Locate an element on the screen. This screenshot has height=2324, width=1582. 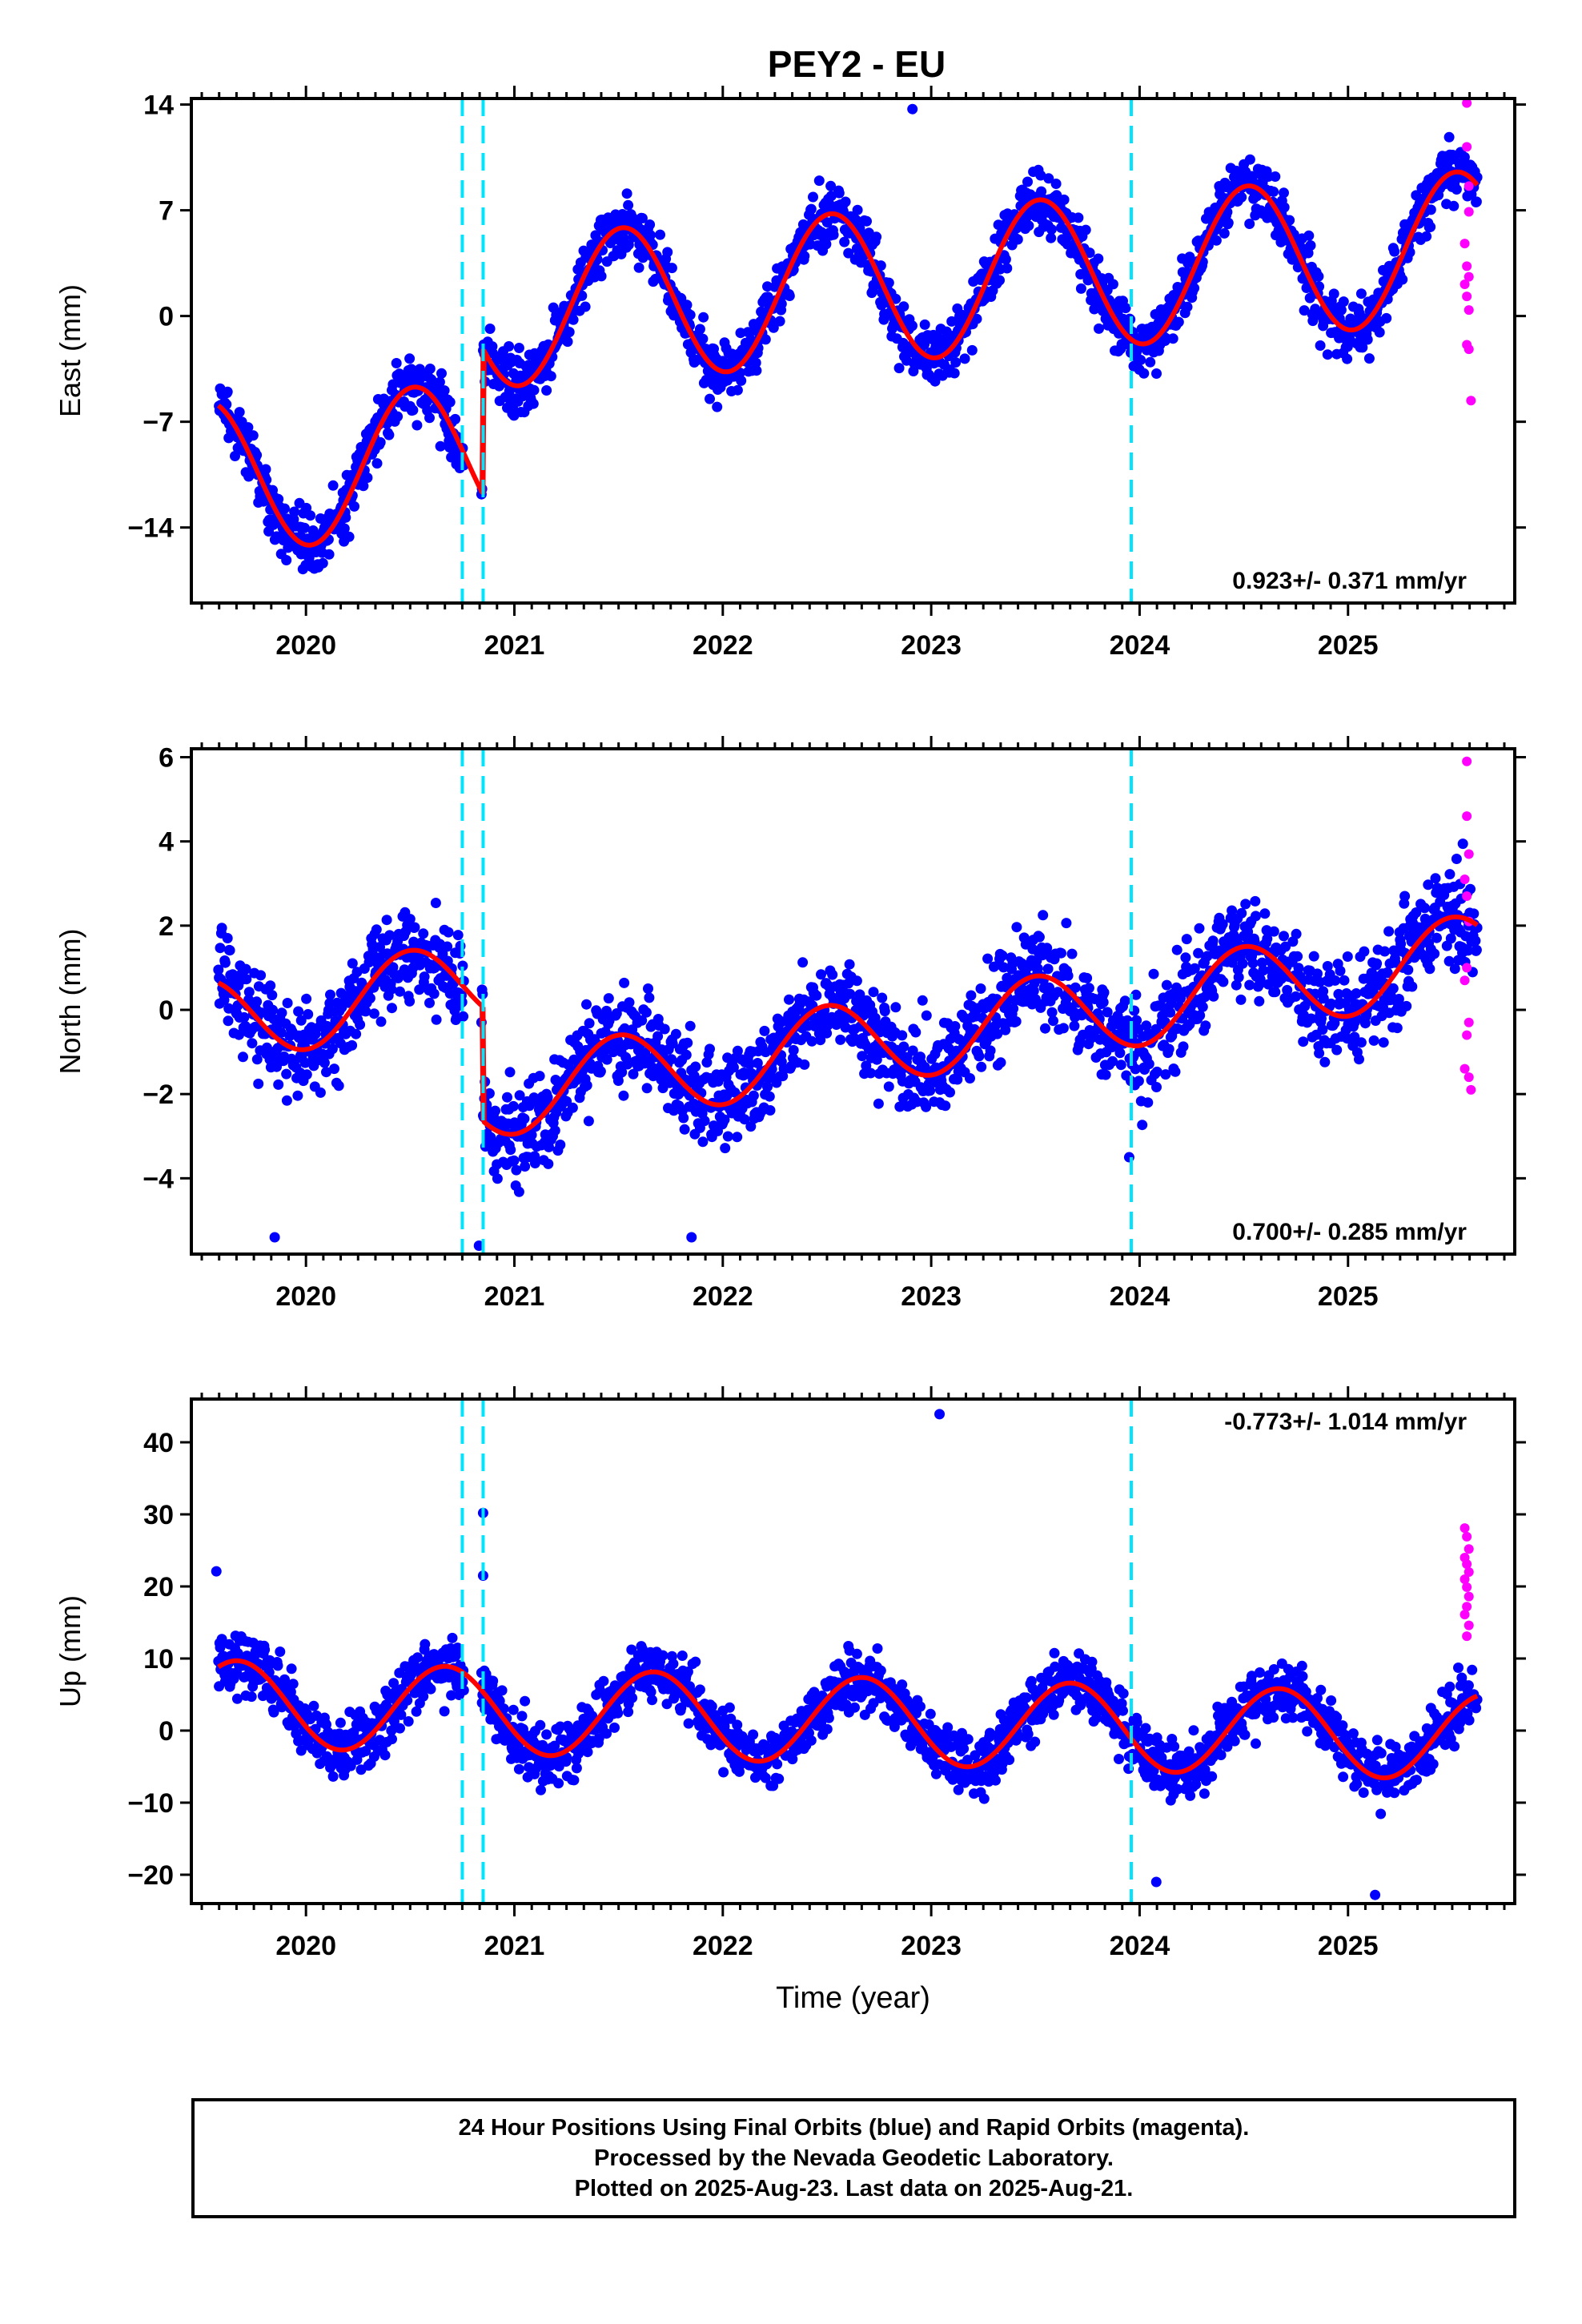
east-xtick-label: 2024 is located at coordinates (1140, 645).